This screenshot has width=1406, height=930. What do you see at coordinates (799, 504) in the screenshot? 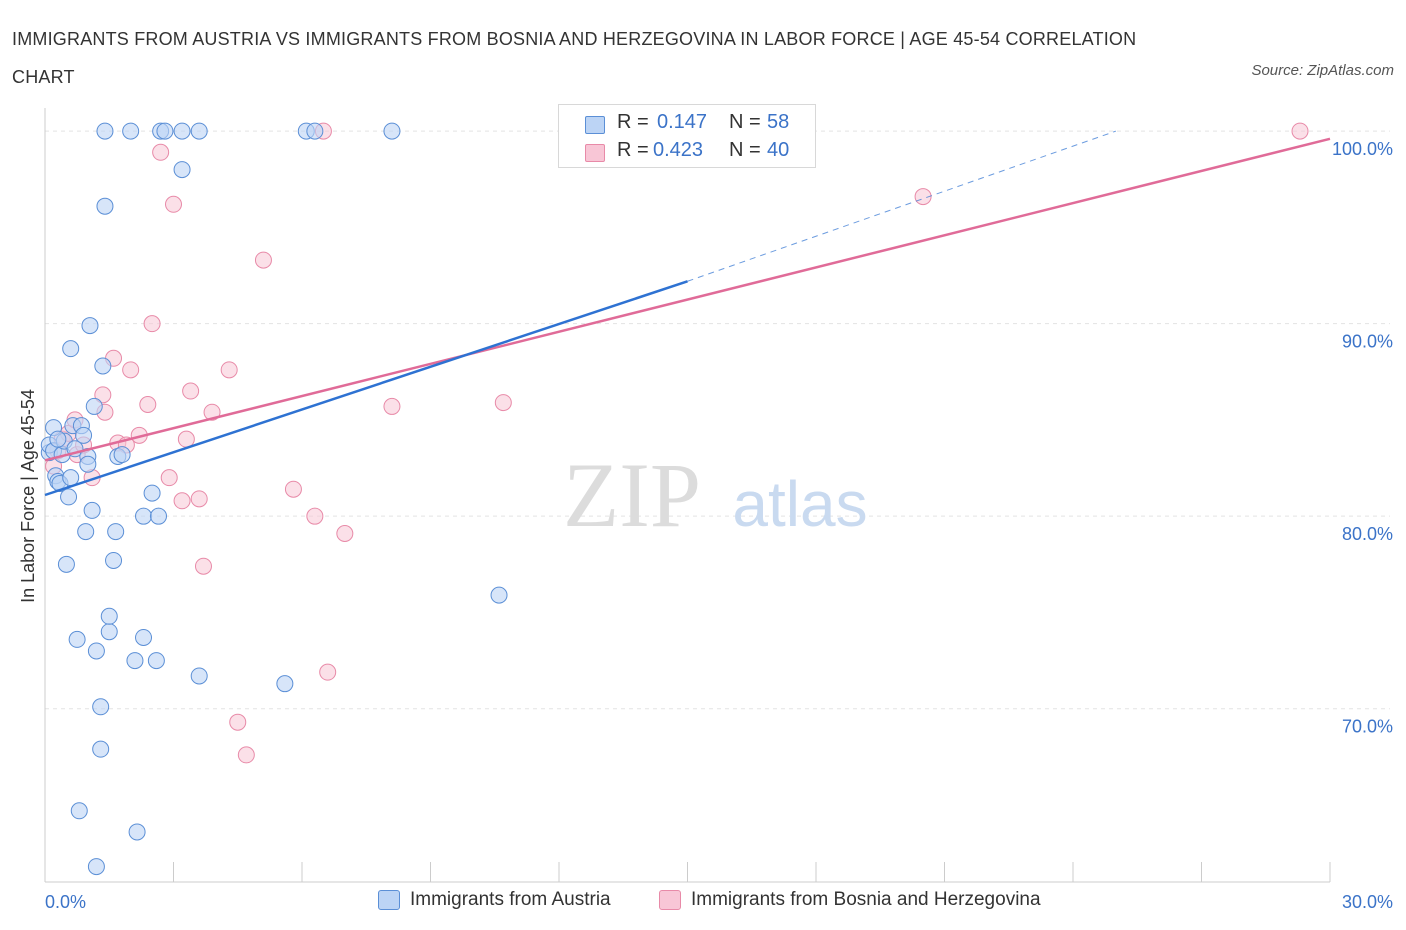
I see `watermark-atlas: atlas` at bounding box center [799, 504].